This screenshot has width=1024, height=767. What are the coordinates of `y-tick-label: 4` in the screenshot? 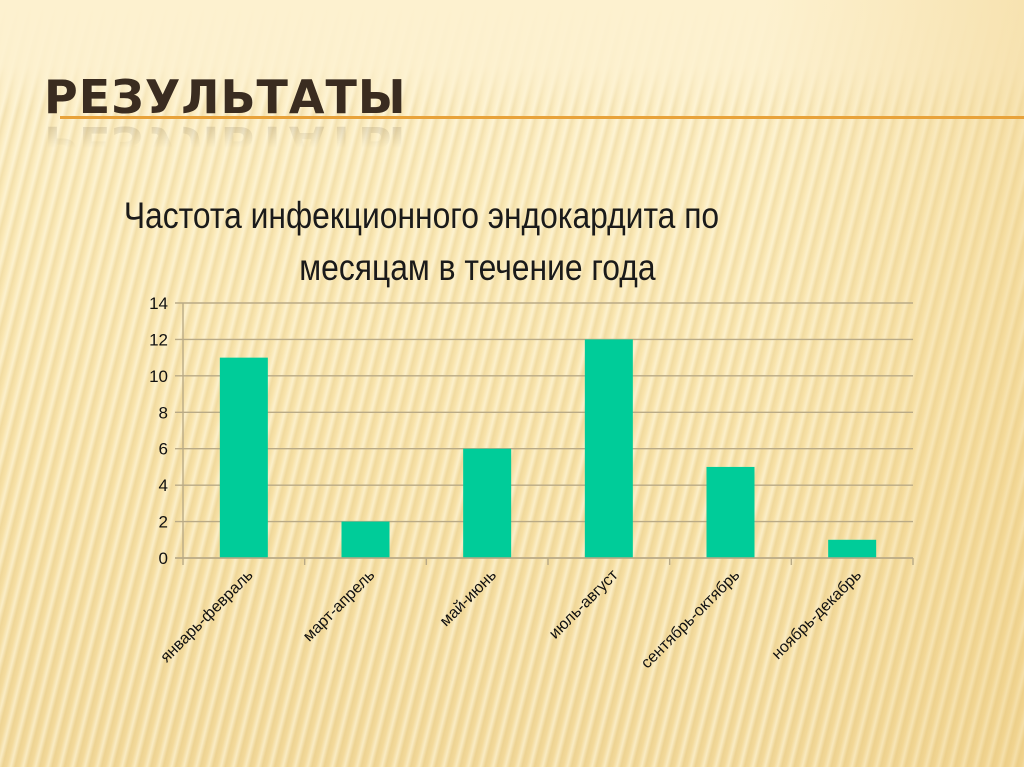 It's located at (163, 485).